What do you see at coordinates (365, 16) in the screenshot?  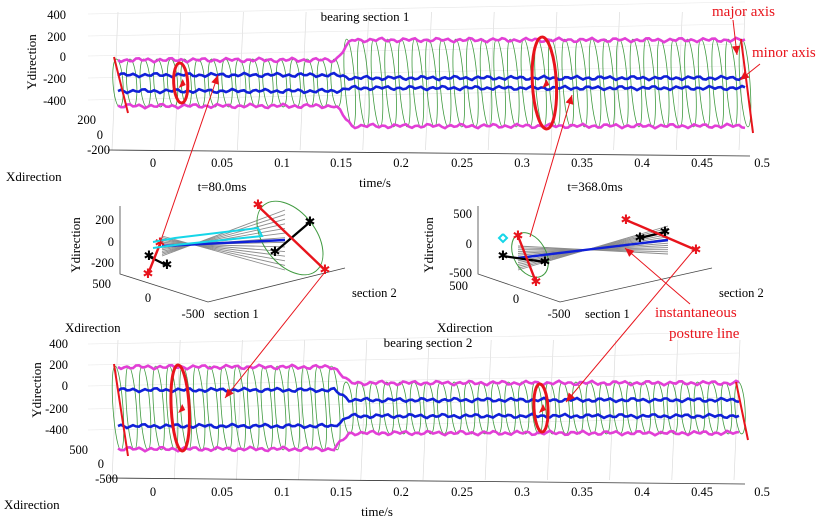 I see `panel1-title: bearing section 1` at bounding box center [365, 16].